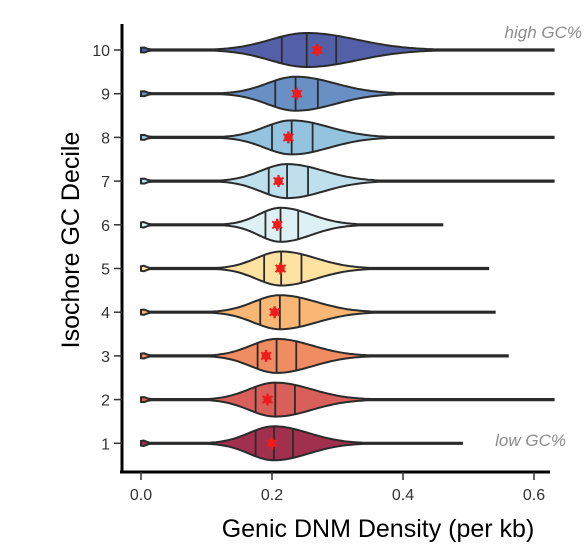 This screenshot has height=546, width=588. What do you see at coordinates (378, 529) in the screenshot?
I see `x-axis-title: Genic DNM Density (per kb)` at bounding box center [378, 529].